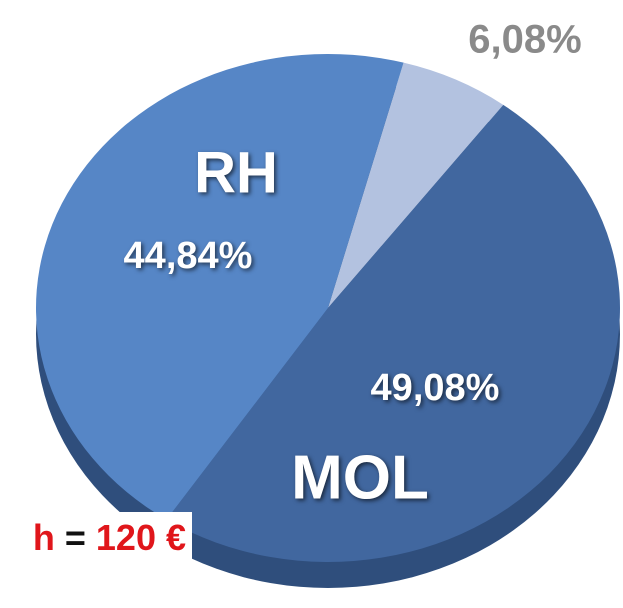 Image resolution: width=623 pixels, height=608 pixels. Describe the element at coordinates (416, 185) in the screenshot. I see `pie-slice` at that location.